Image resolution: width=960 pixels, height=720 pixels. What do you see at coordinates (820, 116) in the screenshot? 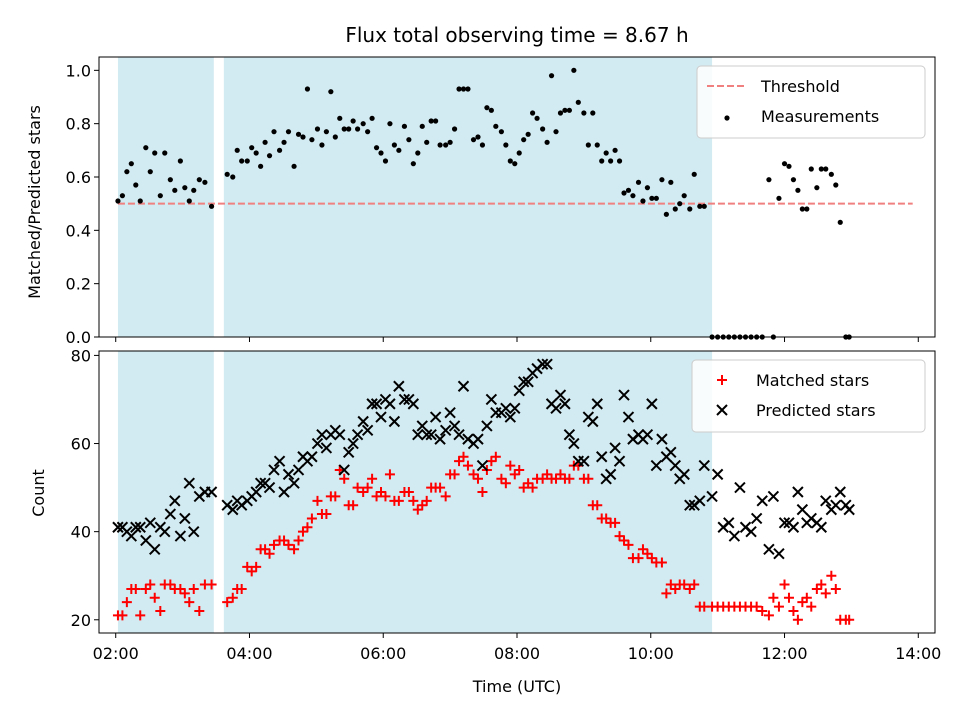
I see `legend-label-0-1: Measurements` at bounding box center [820, 116].